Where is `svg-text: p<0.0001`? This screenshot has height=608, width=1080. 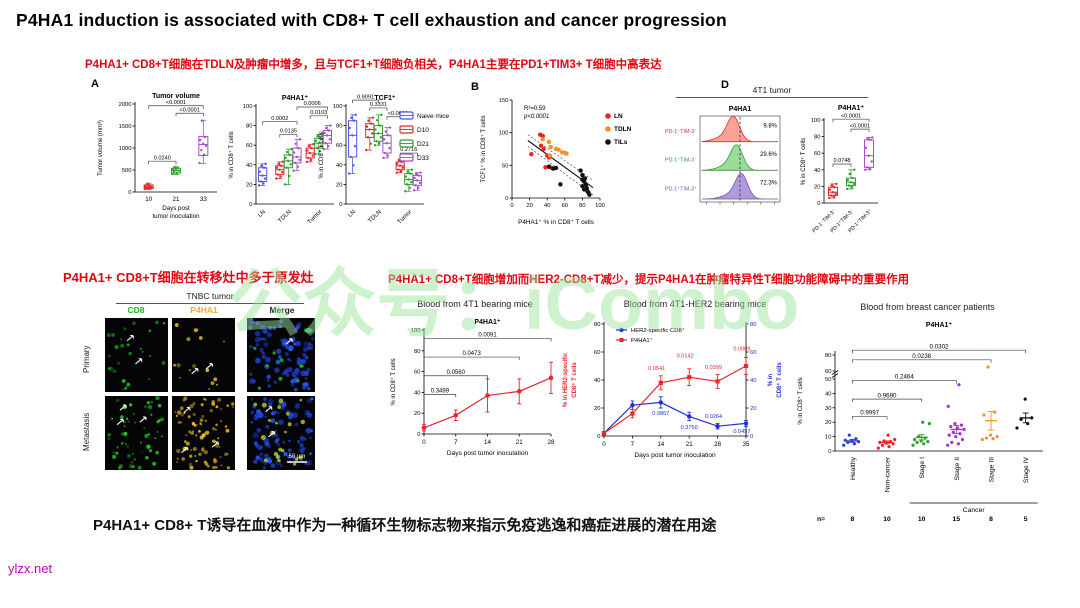 svg-text: p<0.0001 is located at coordinates (536, 117).